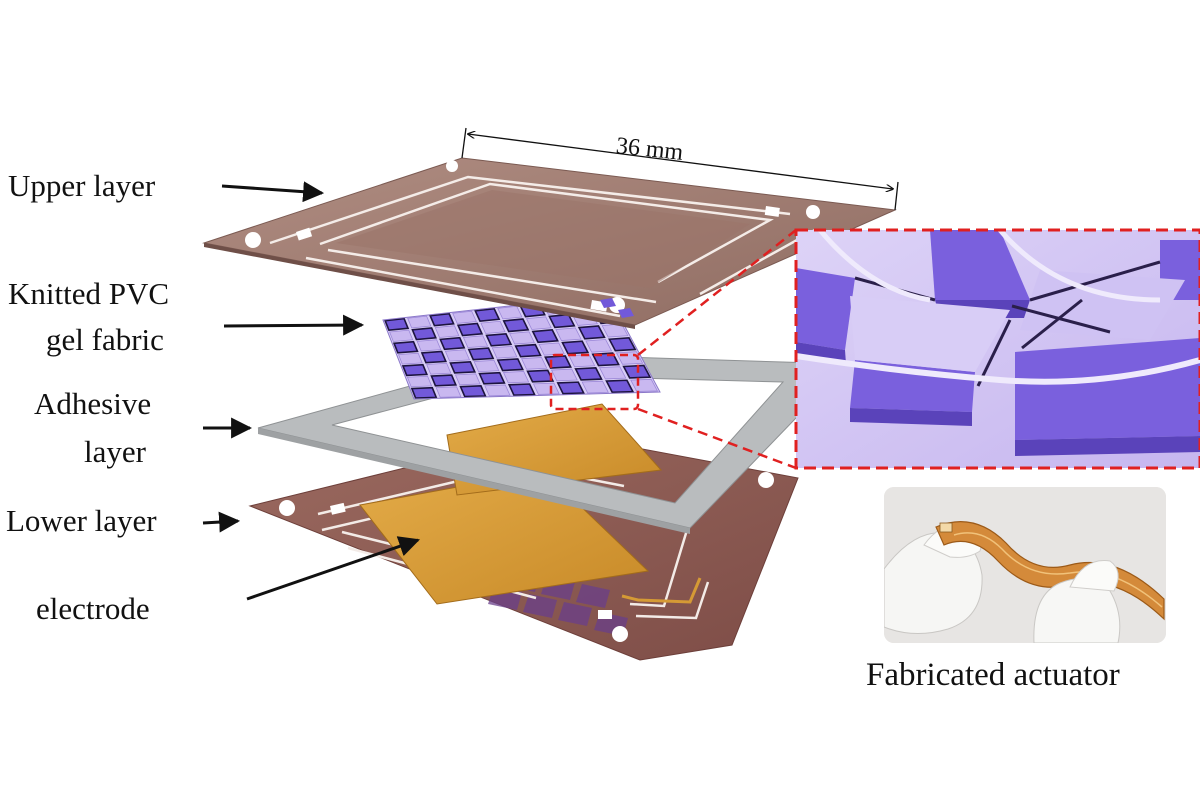 The image size is (1200, 800). What do you see at coordinates (93, 403) in the screenshot?
I see `label-adhesive: Adhesive` at bounding box center [93, 403].